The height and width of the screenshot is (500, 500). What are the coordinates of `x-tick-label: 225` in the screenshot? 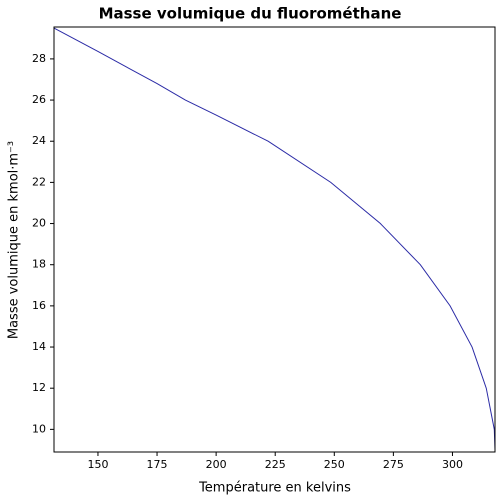 It's located at (275, 464).